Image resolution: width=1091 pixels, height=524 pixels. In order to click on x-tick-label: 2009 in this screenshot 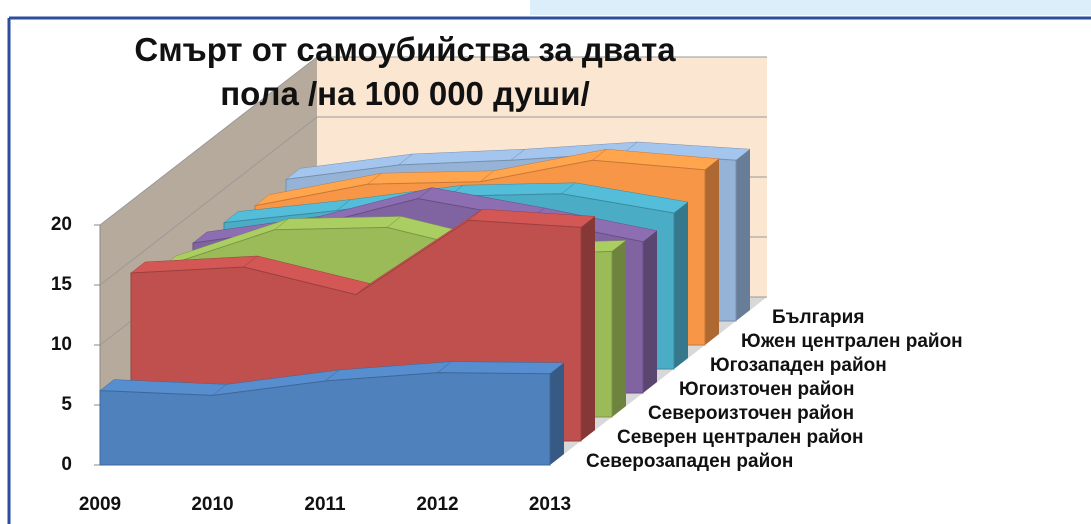, I will do `click(100, 504)`.